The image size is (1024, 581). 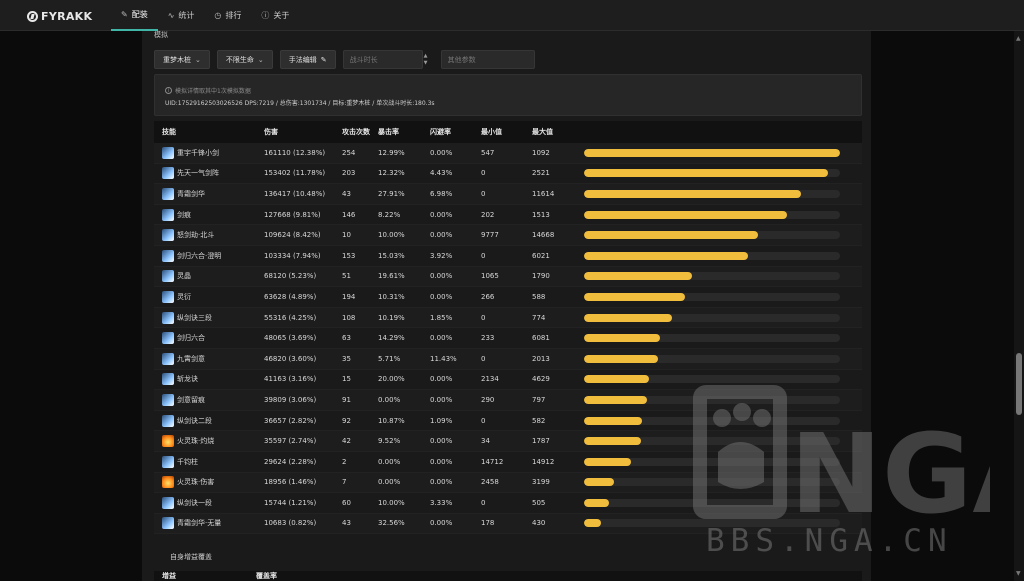 I want to click on buff-section-title: 自身增益覆盖, so click(x=191, y=557).